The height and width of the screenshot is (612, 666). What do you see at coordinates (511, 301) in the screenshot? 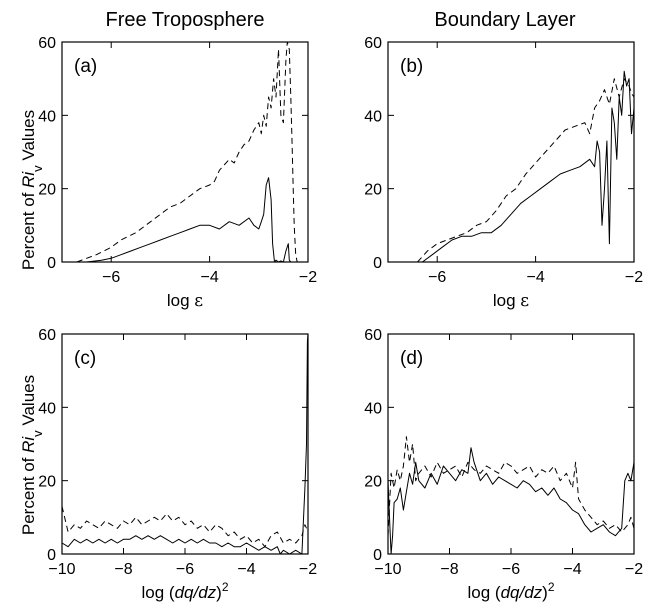
I see `x-axis-label-1: log ε` at bounding box center [511, 301].